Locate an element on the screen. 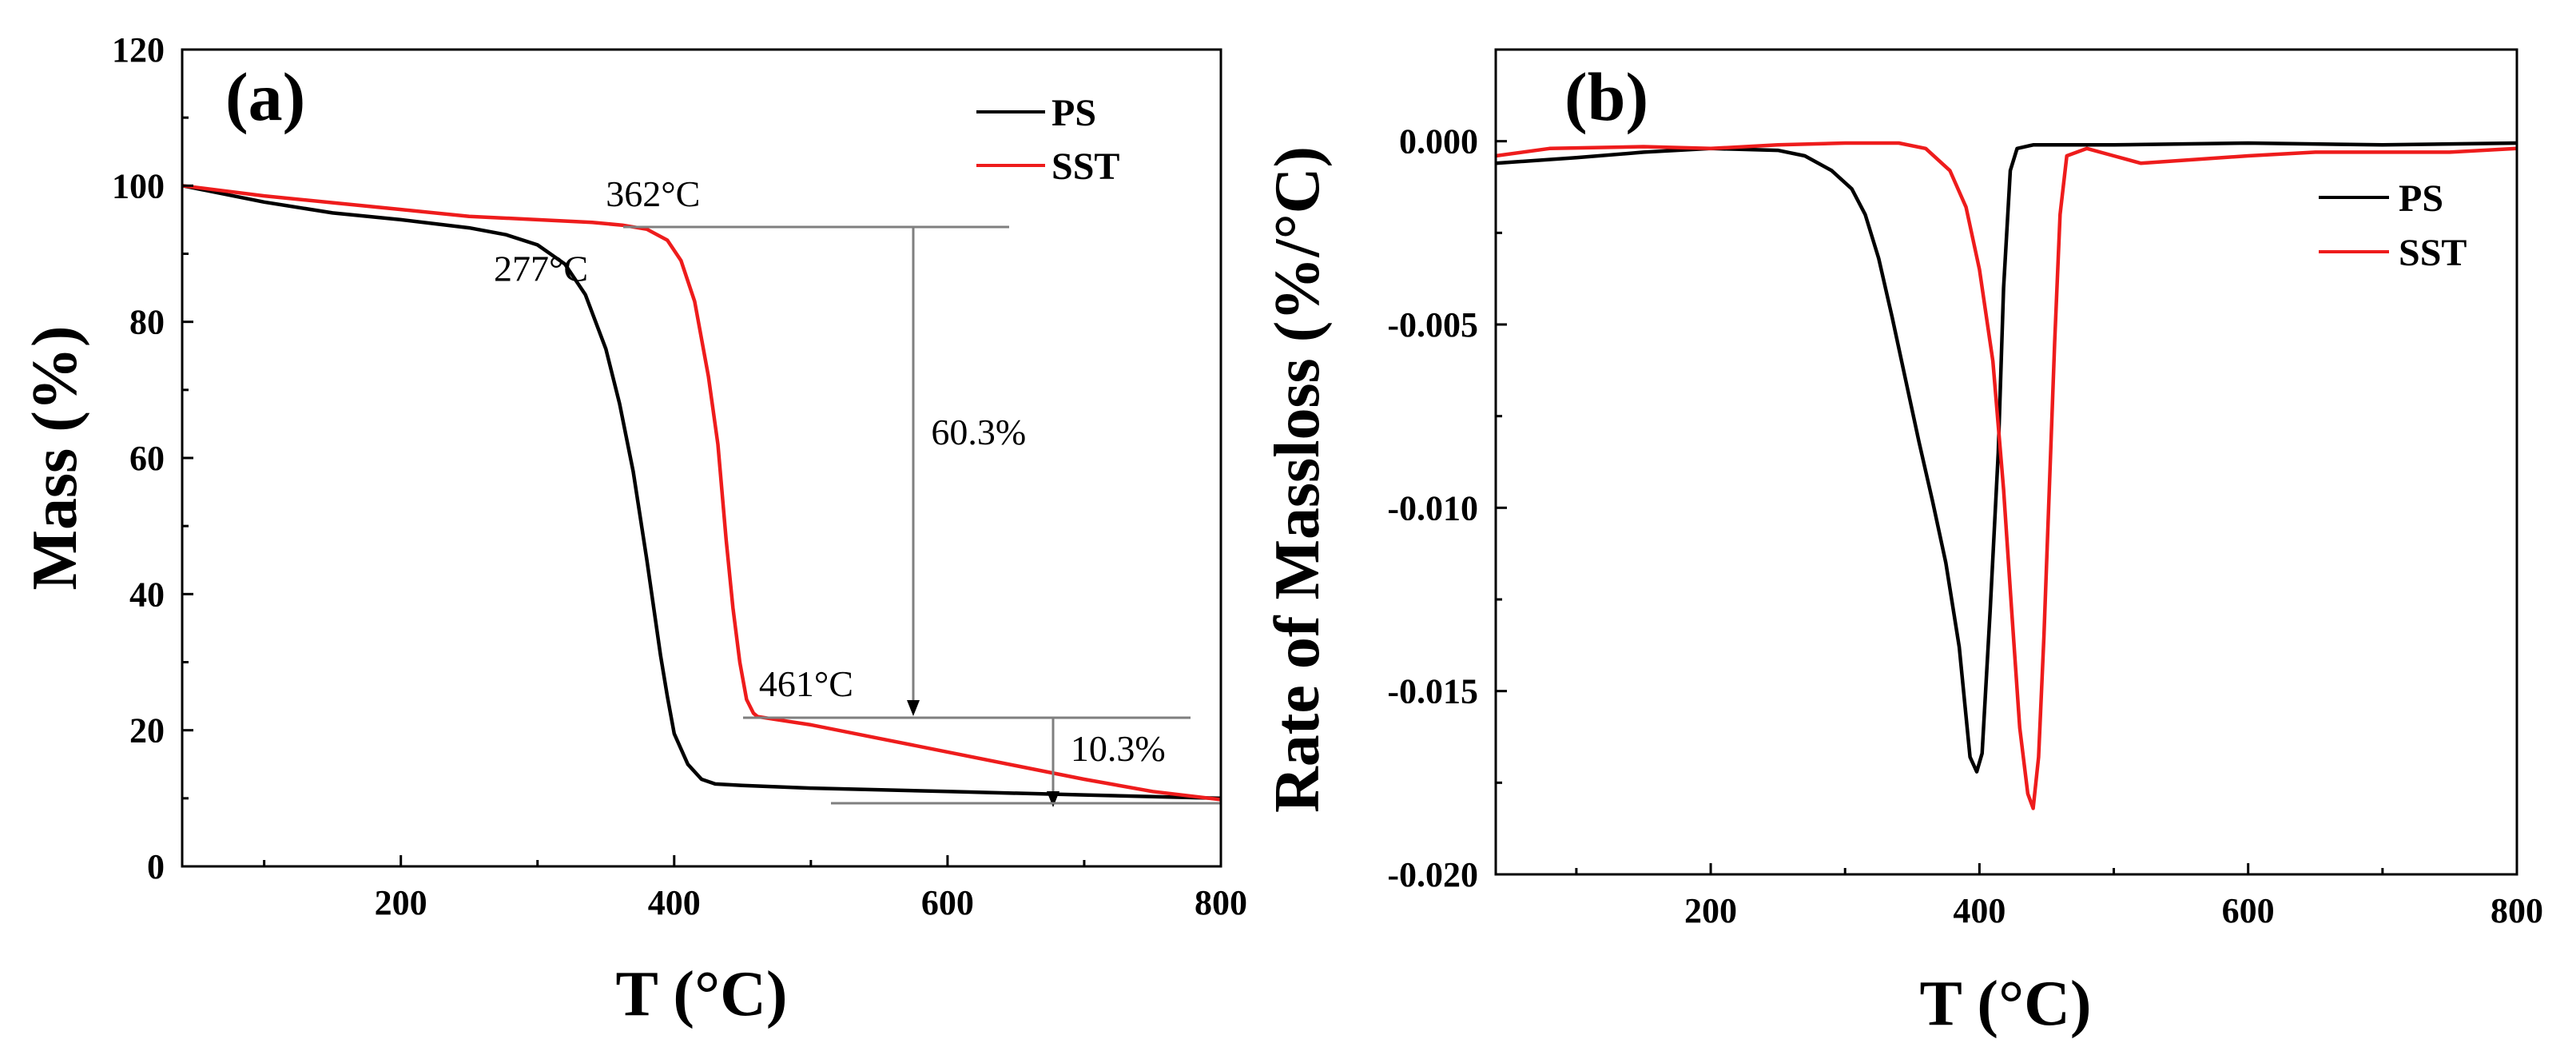 The height and width of the screenshot is (1051, 2576). y-tick-label: -0.020 is located at coordinates (1432, 874).